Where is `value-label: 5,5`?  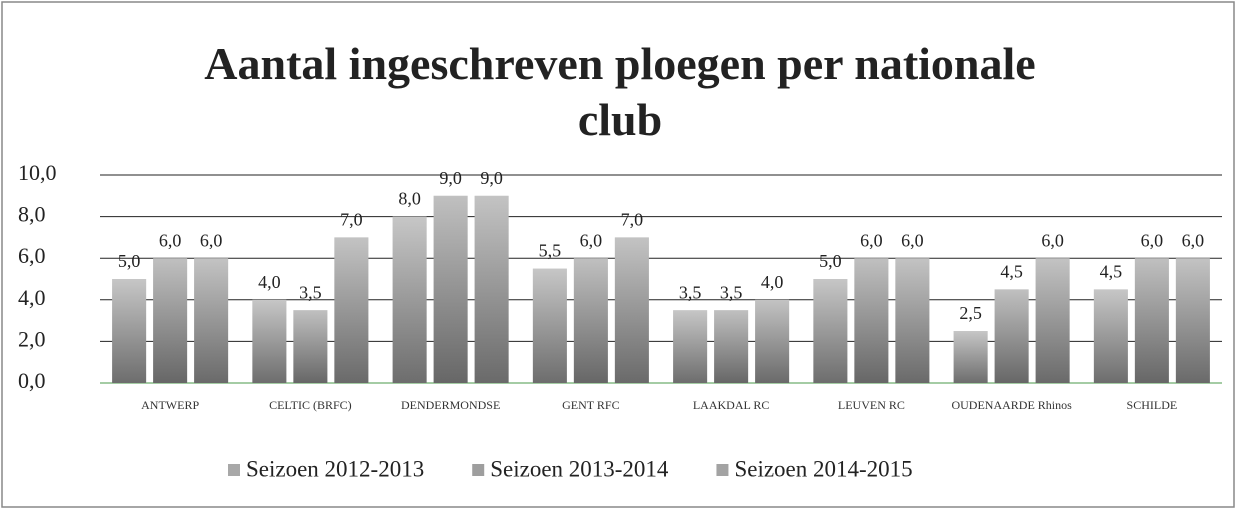
value-label: 5,5 is located at coordinates (550, 251).